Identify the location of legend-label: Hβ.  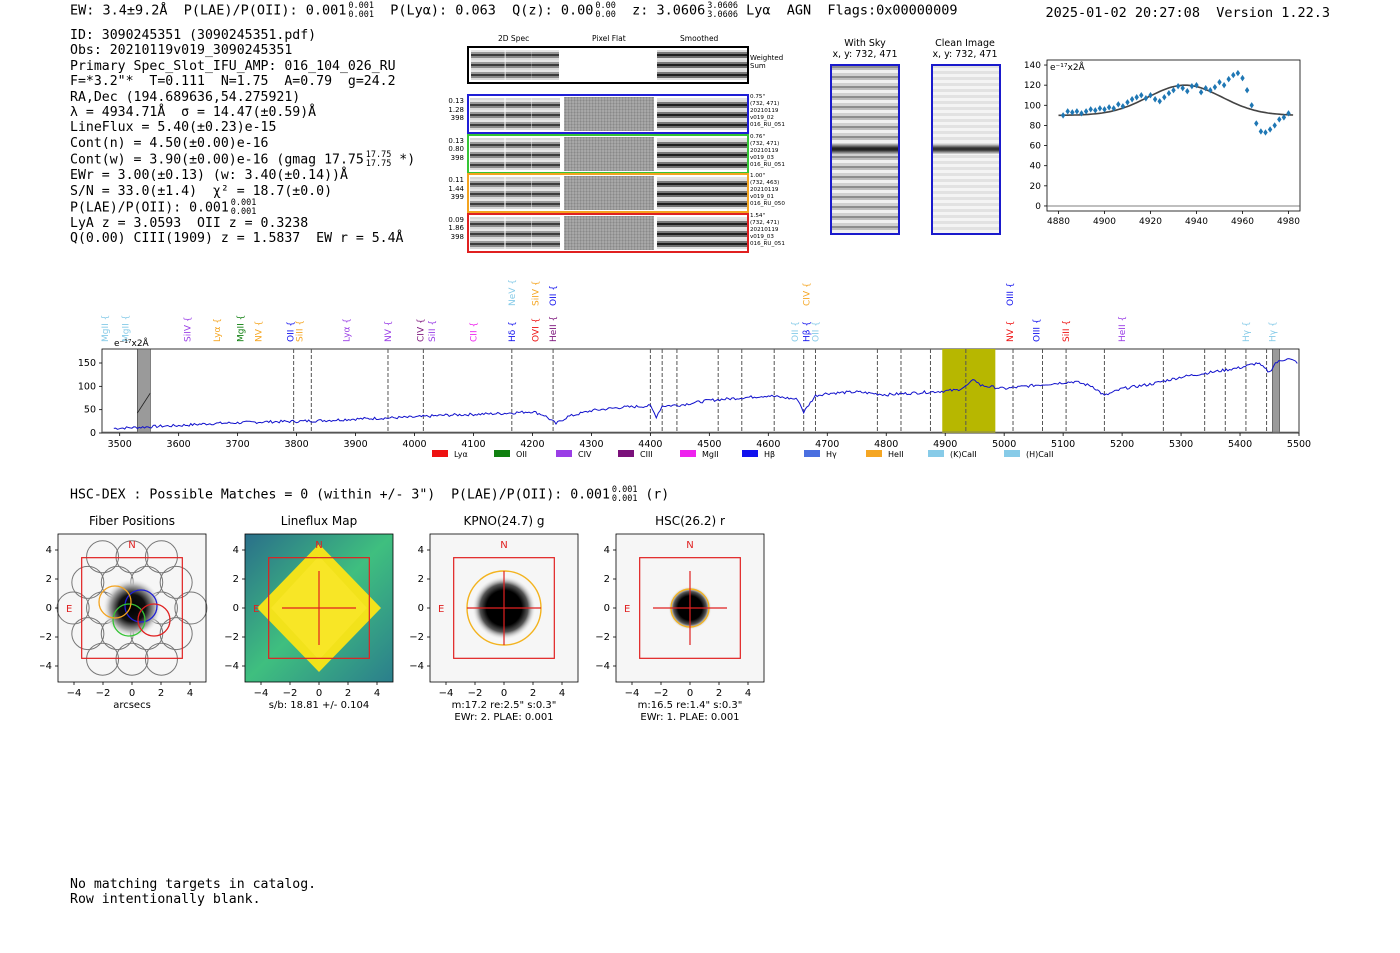
(769, 454).